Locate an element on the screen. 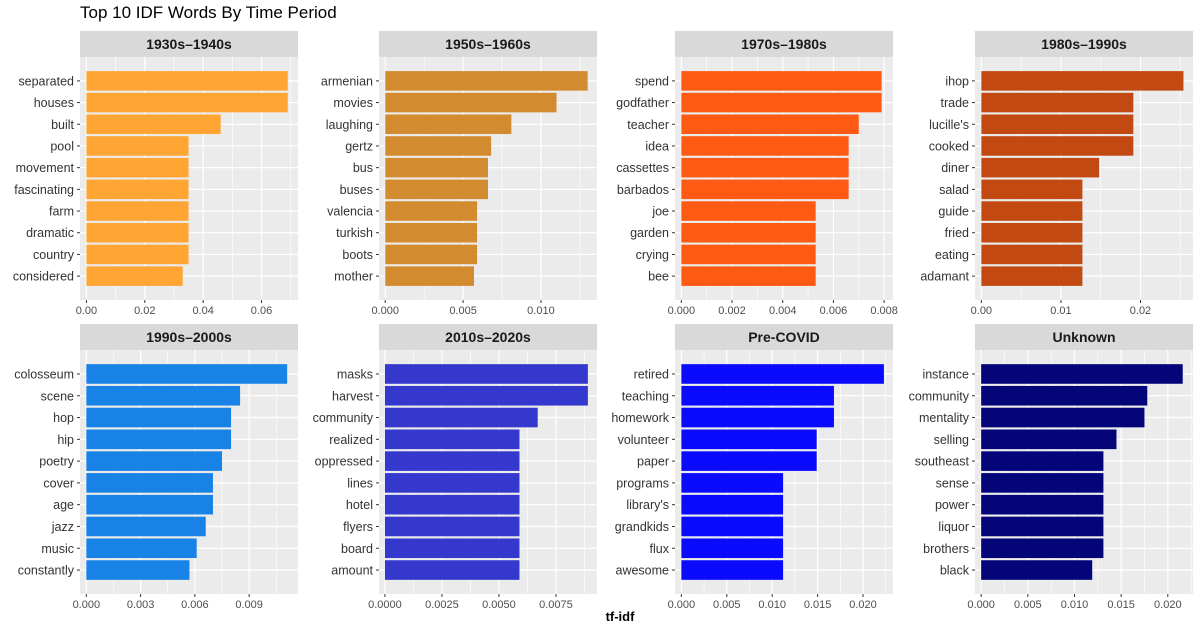 This screenshot has width=1200, height=632. y-tick-label: pool is located at coordinates (62, 146).